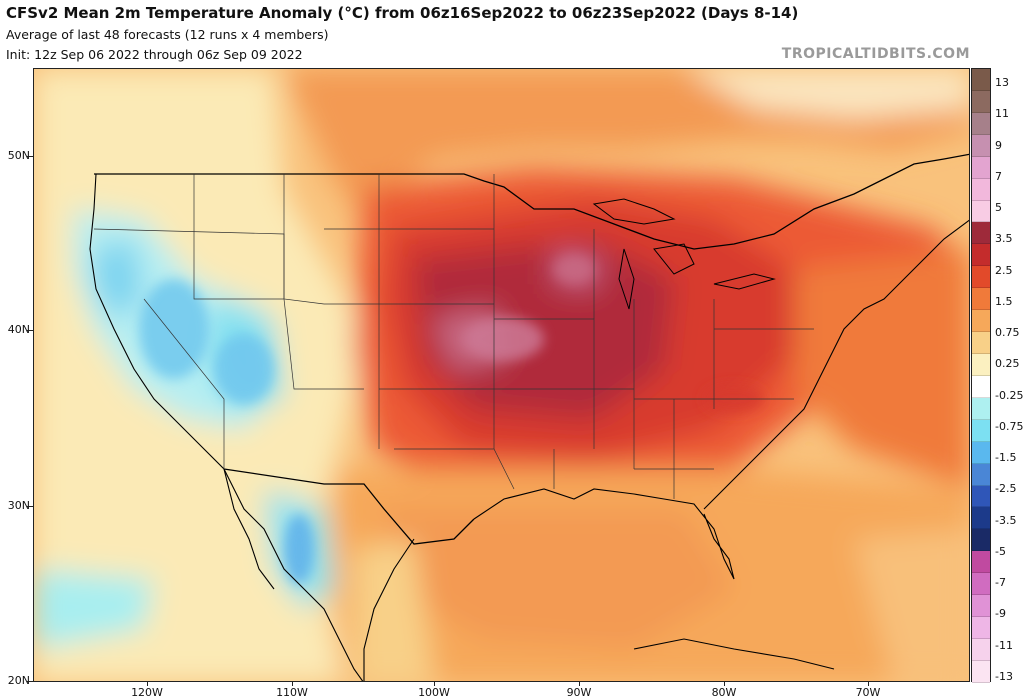 The height and width of the screenshot is (700, 1024). I want to click on colorbar-label: -3.5, so click(1006, 520).